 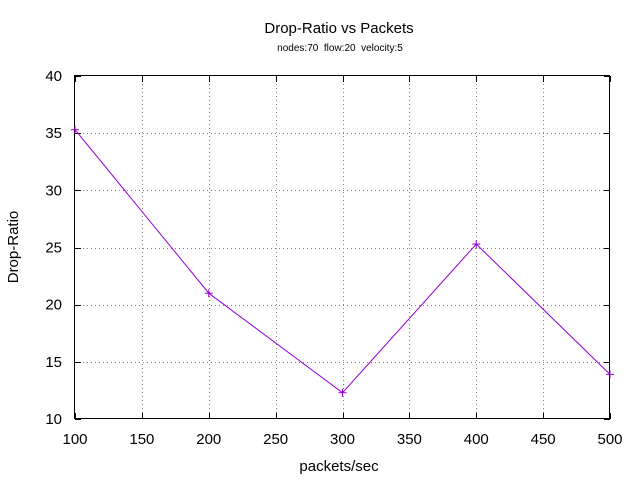 I want to click on x-axis-label: packets/sec, so click(x=339, y=466).